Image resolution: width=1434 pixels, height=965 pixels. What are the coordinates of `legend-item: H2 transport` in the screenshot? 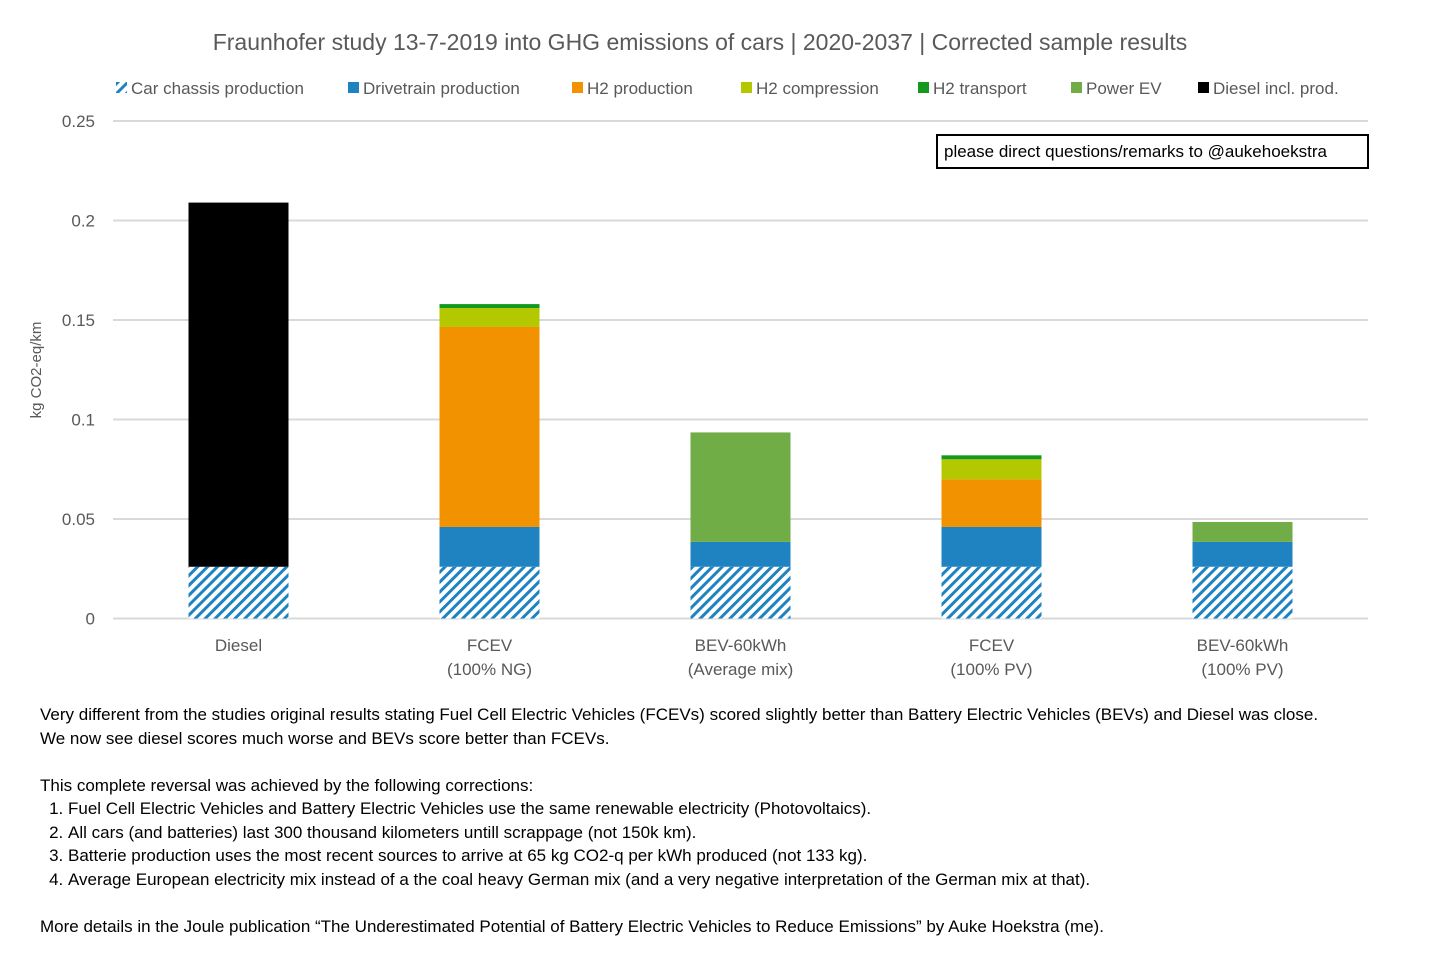 It's located at (972, 88).